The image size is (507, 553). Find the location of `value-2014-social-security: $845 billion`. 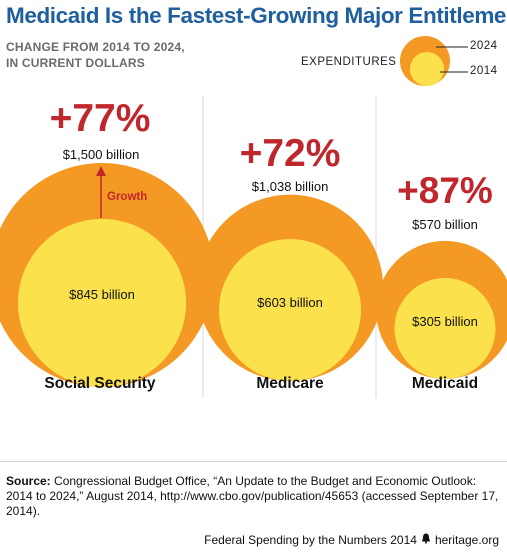

value-2014-social-security: $845 billion is located at coordinates (102, 294).